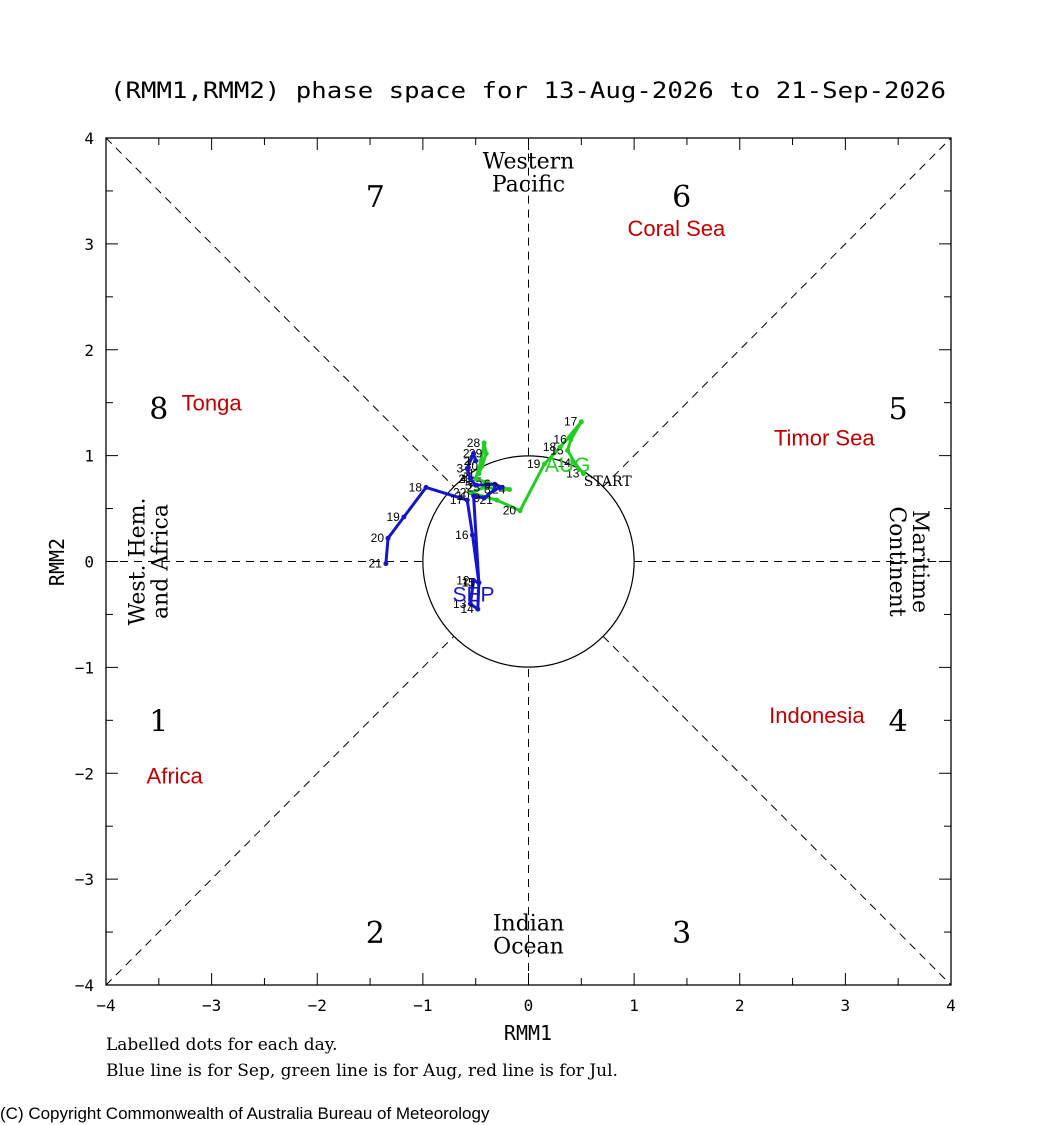 The height and width of the screenshot is (1125, 1059). I want to click on y-tick-label: 1, so click(89, 456).